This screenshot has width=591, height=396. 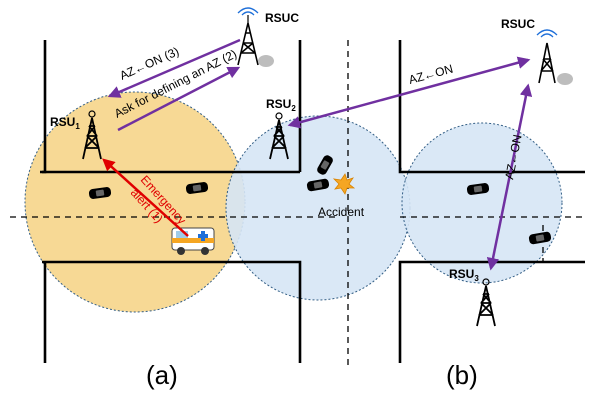 I want to click on rsu2-label-main: RSU, so click(x=278, y=104).